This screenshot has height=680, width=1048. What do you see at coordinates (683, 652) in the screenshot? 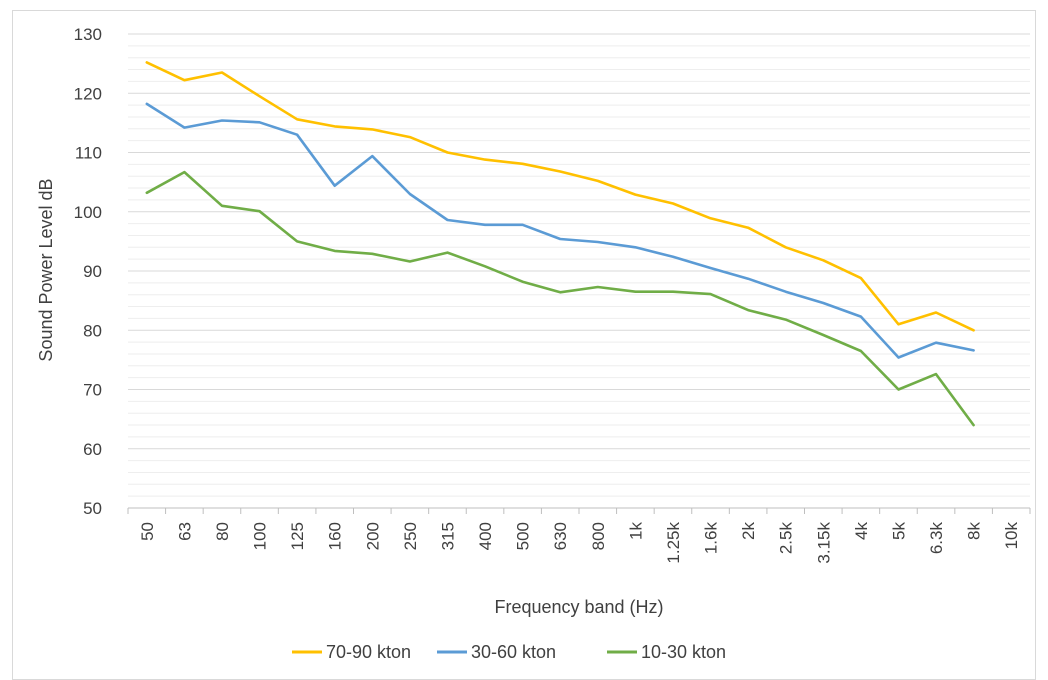
I see `legend-label: 10-30 kton` at bounding box center [683, 652].